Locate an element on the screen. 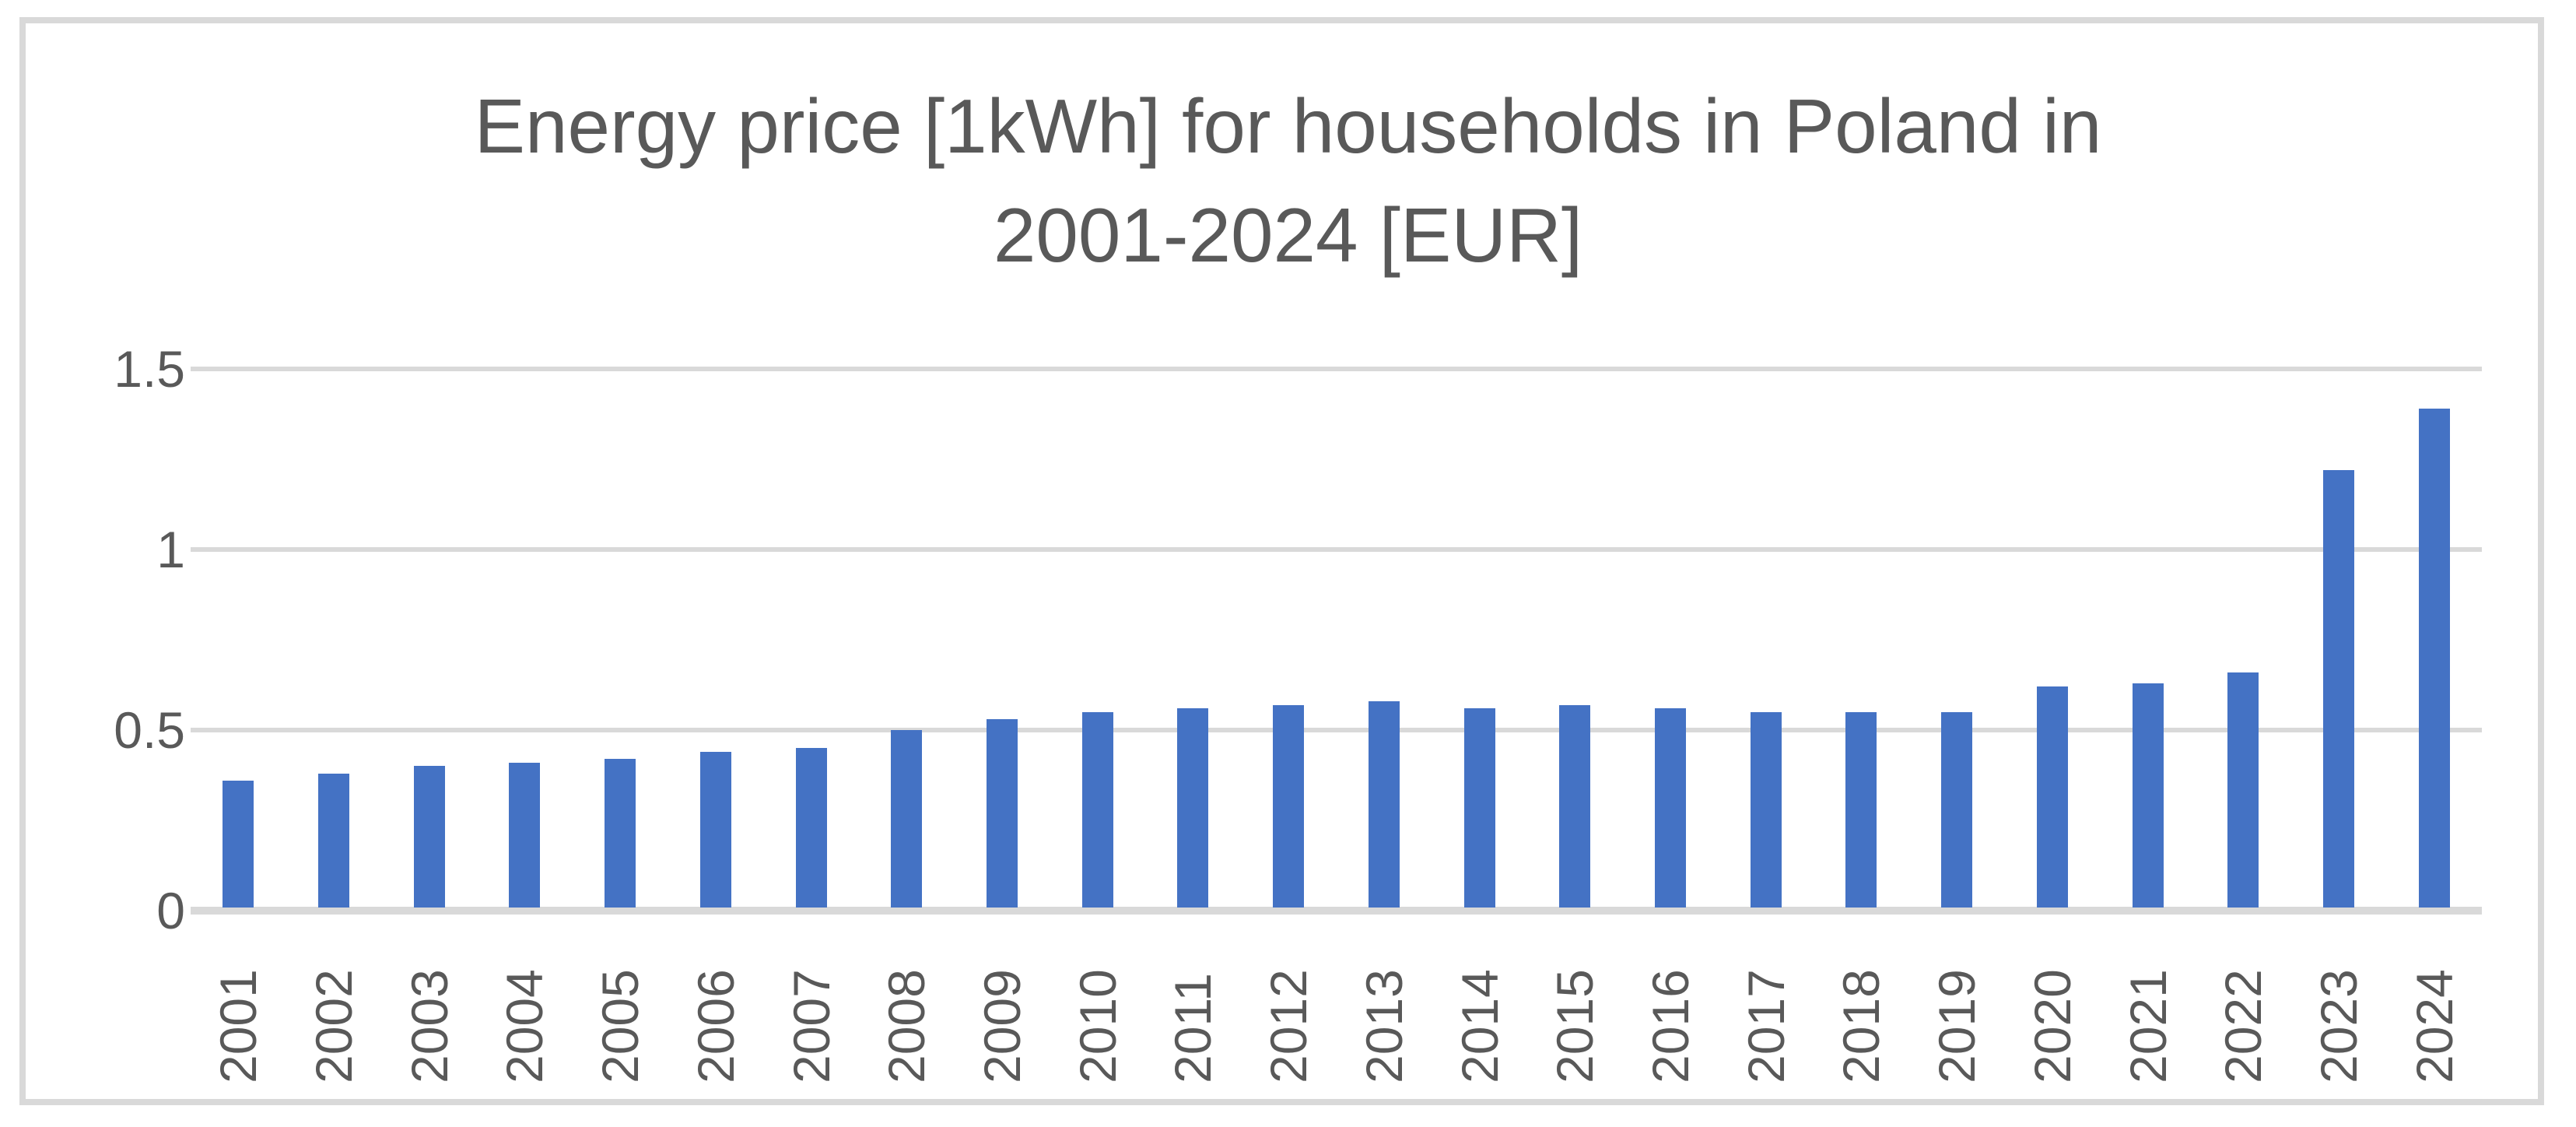 This screenshot has width=2576, height=1127. x-tick-label: 2014 is located at coordinates (1480, 1017).